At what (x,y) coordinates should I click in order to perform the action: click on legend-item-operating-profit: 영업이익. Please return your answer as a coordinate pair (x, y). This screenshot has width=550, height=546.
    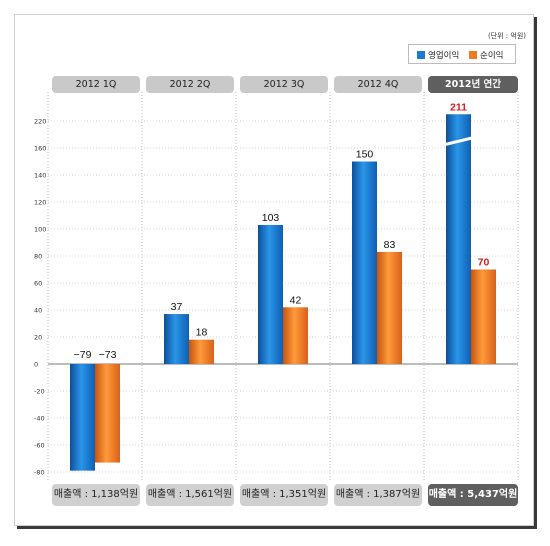
    Looking at the image, I should click on (438, 55).